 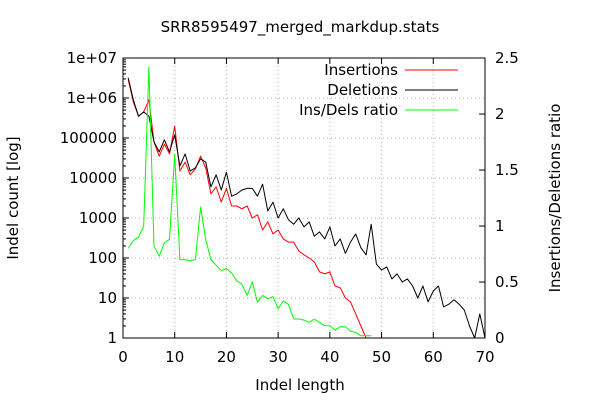 What do you see at coordinates (299, 385) in the screenshot?
I see `x-axis-label: Indel length` at bounding box center [299, 385].